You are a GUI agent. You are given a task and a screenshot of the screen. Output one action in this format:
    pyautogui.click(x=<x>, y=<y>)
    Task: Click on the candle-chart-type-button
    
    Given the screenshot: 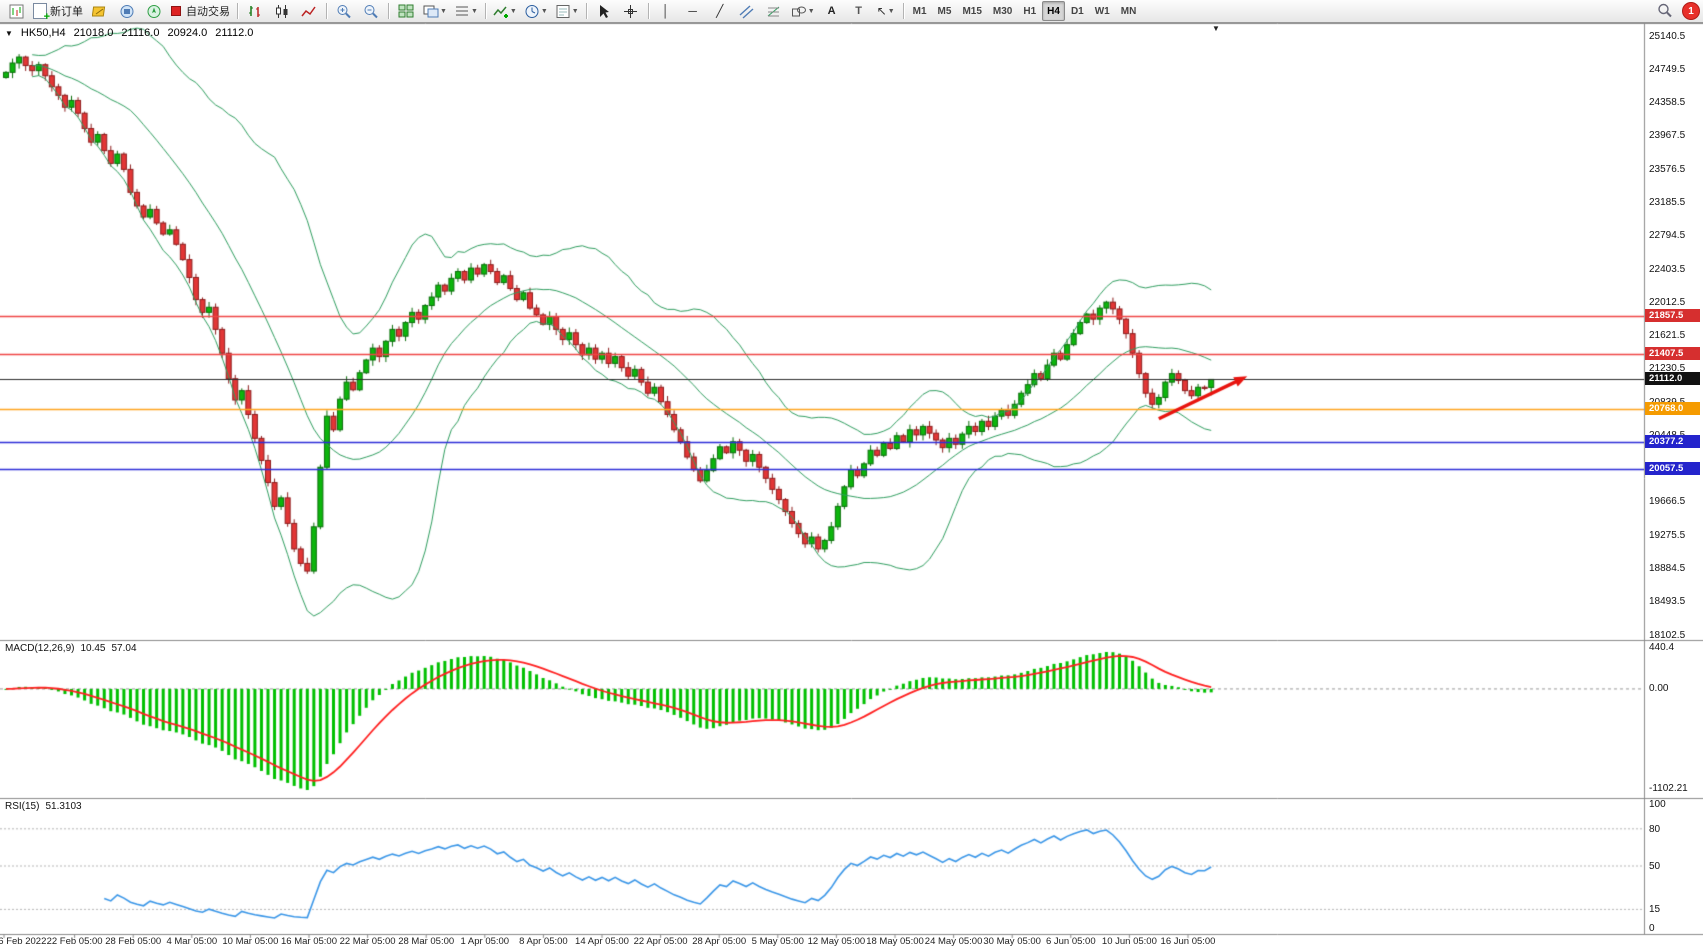 What is the action you would take?
    pyautogui.click(x=282, y=11)
    